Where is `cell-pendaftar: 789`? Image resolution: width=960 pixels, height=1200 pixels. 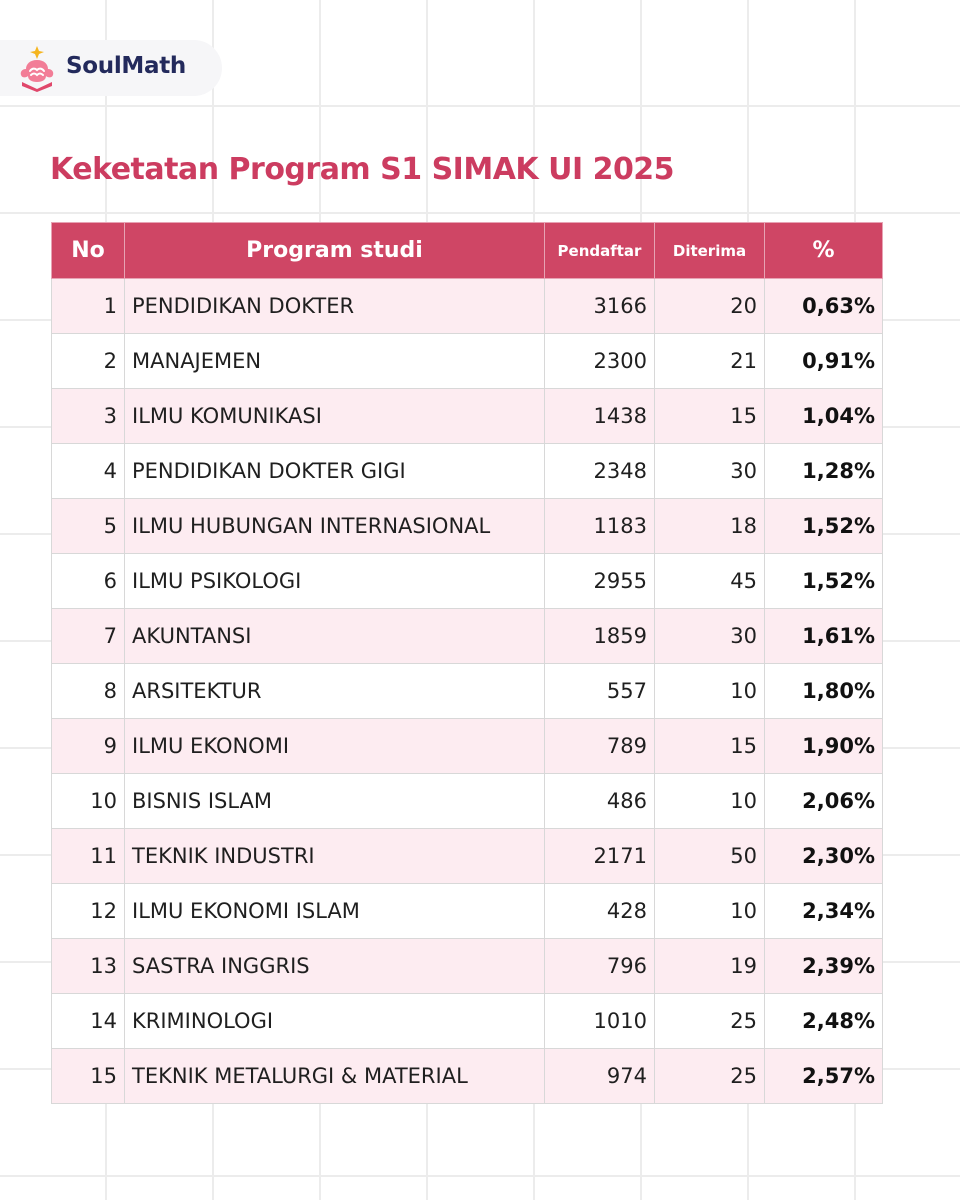
cell-pendaftar: 789 is located at coordinates (599, 746).